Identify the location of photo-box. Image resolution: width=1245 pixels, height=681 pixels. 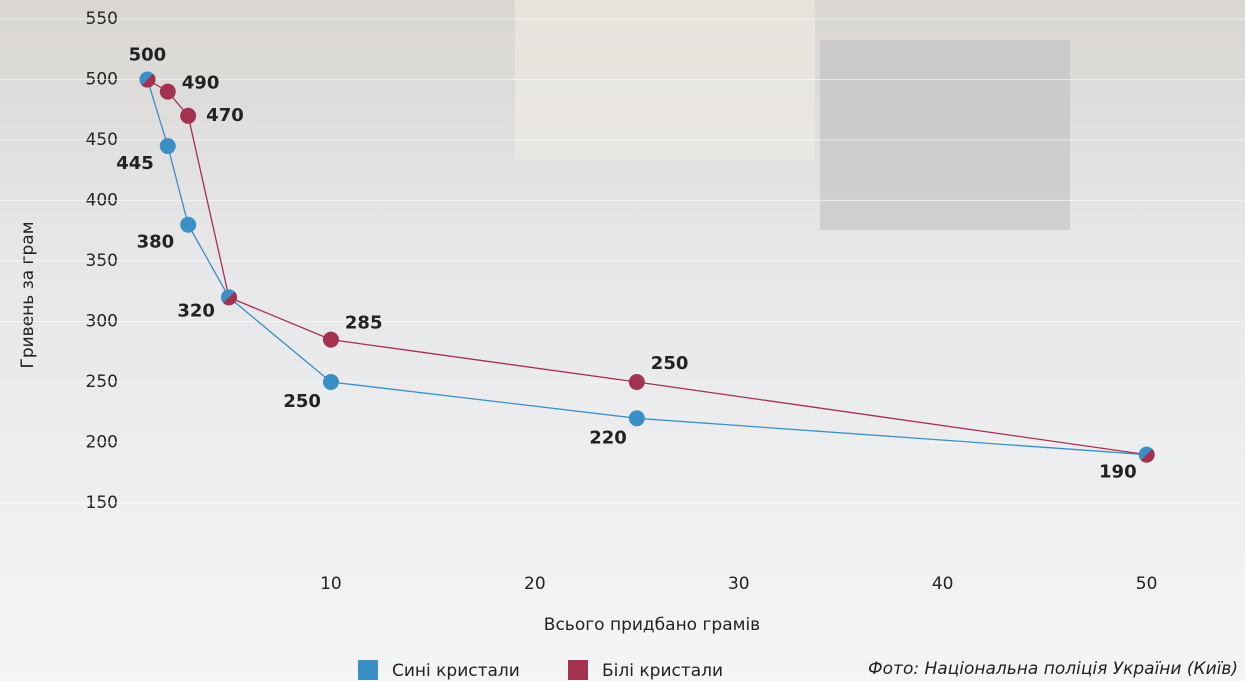
(945, 135).